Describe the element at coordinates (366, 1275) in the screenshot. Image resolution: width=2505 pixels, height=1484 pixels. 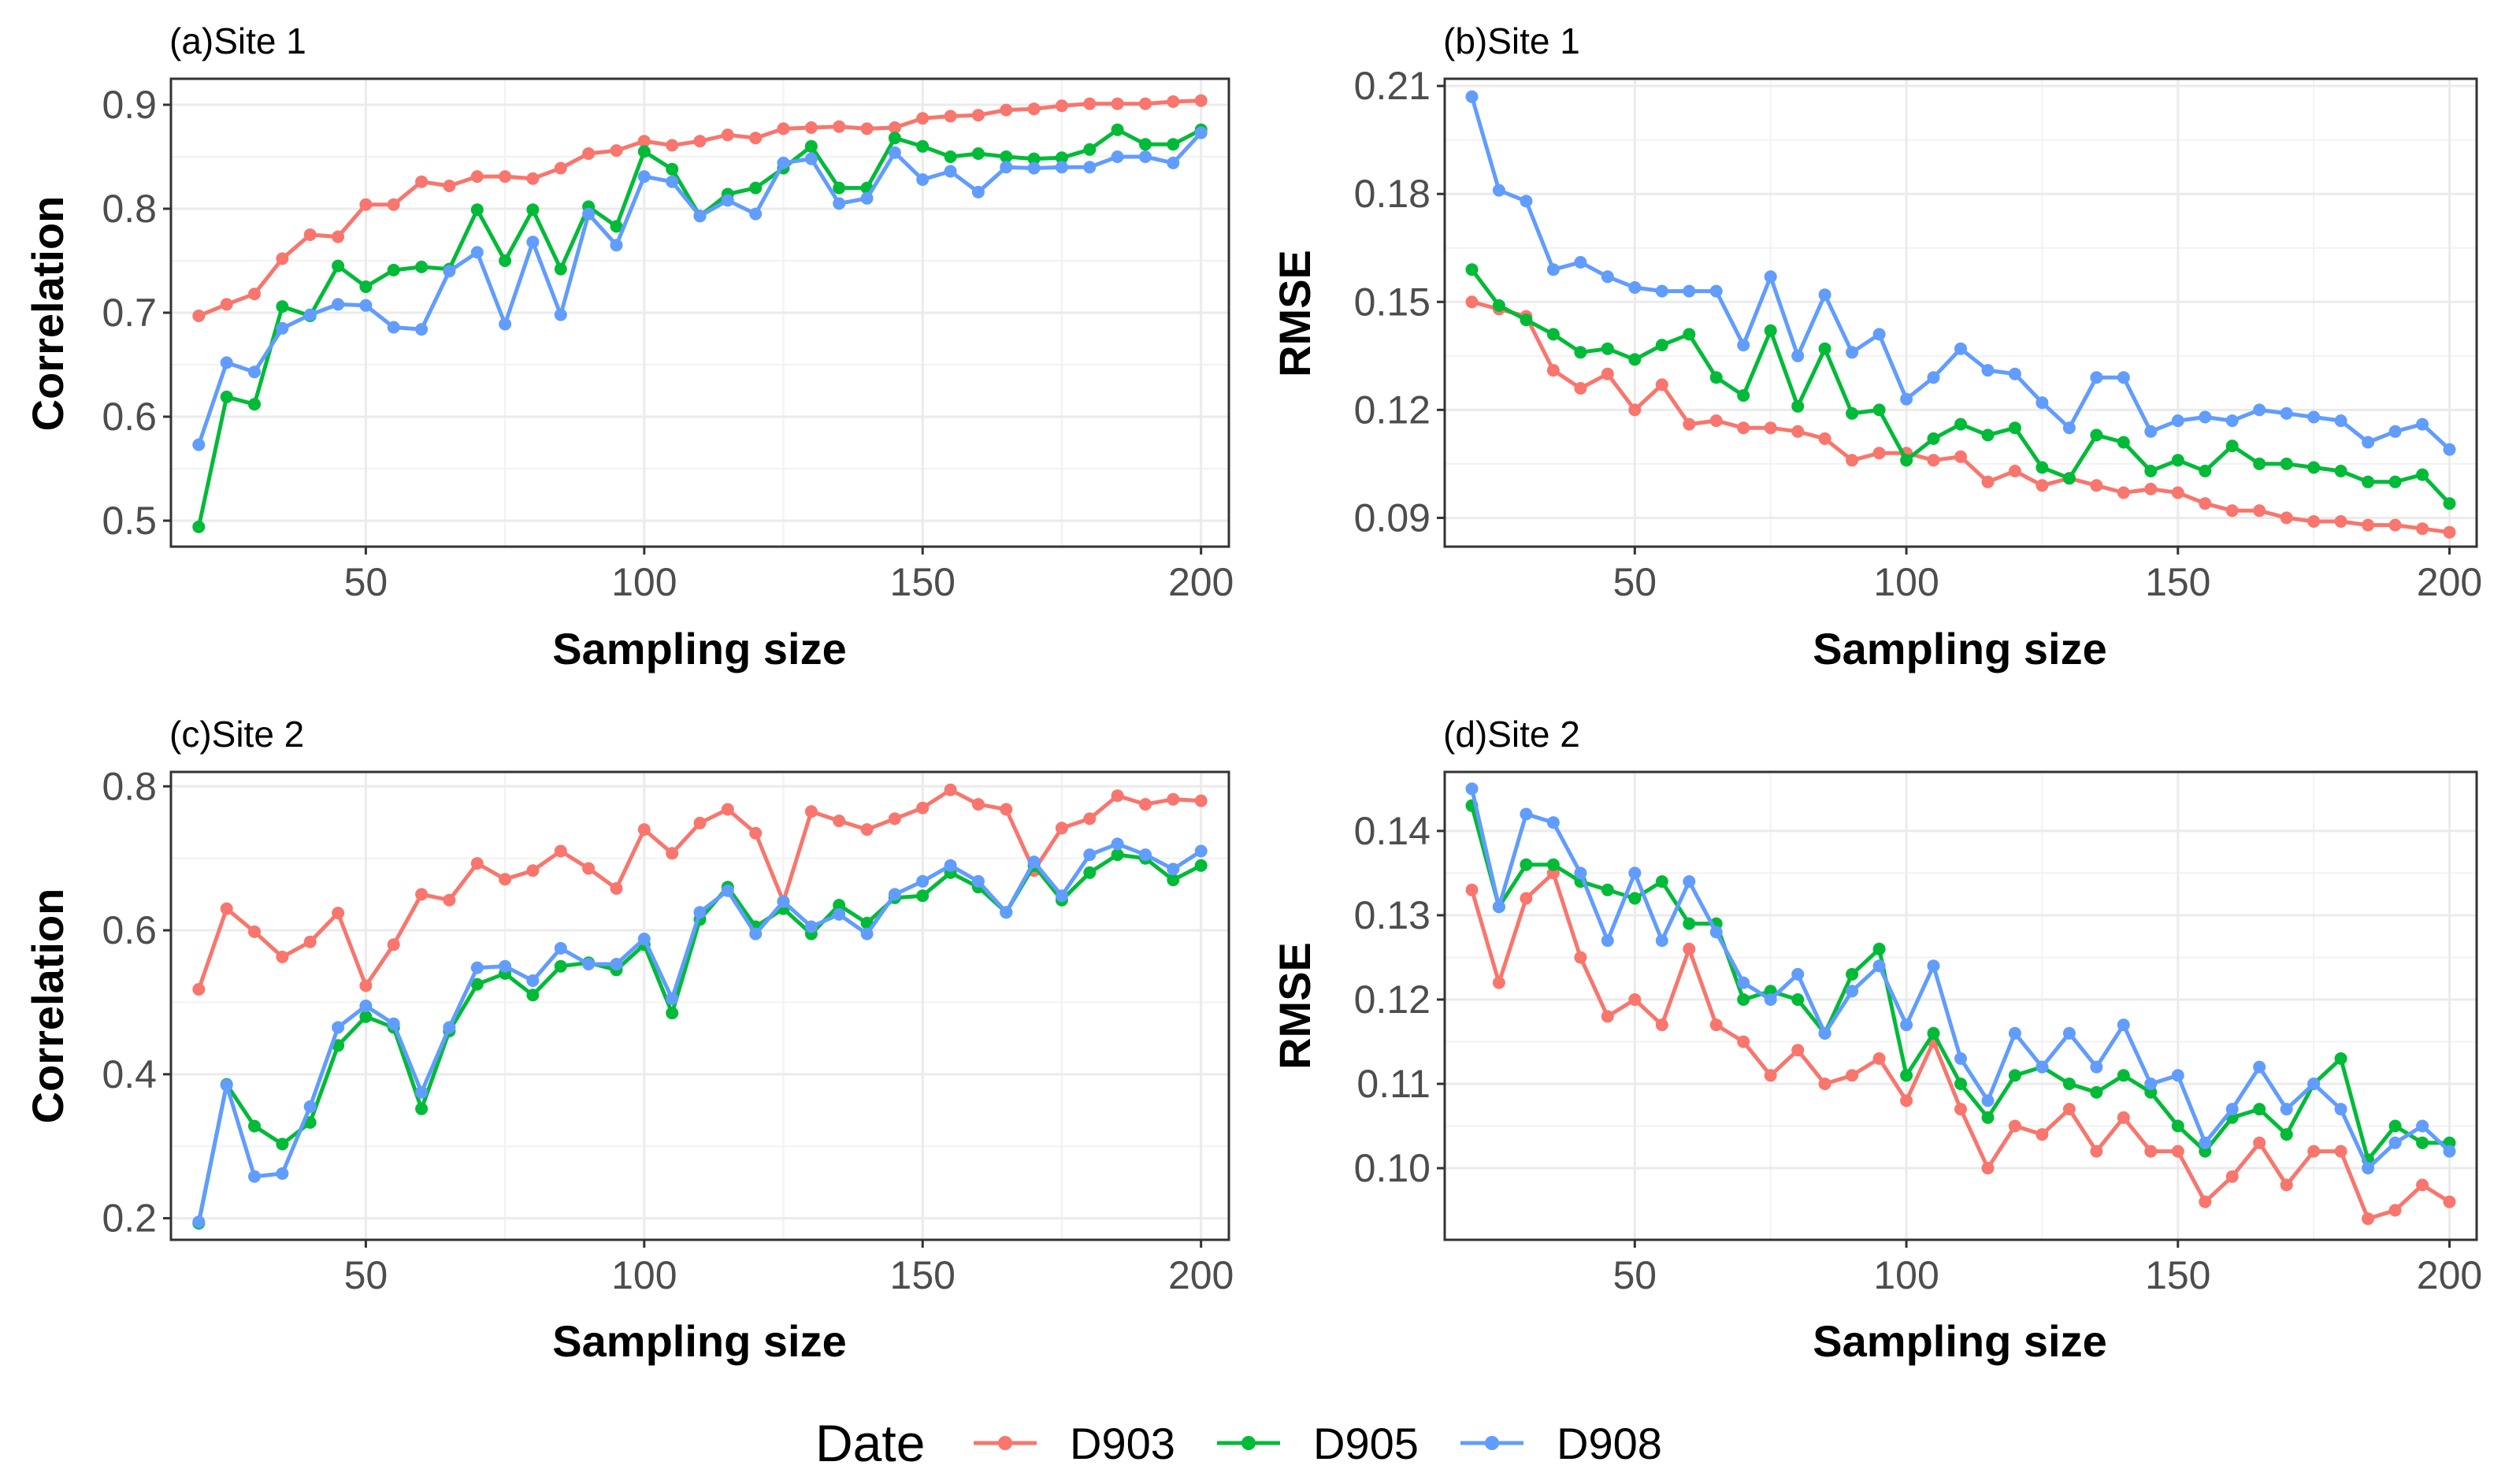
I see `panel-c-x-tick-label: 50` at that location.